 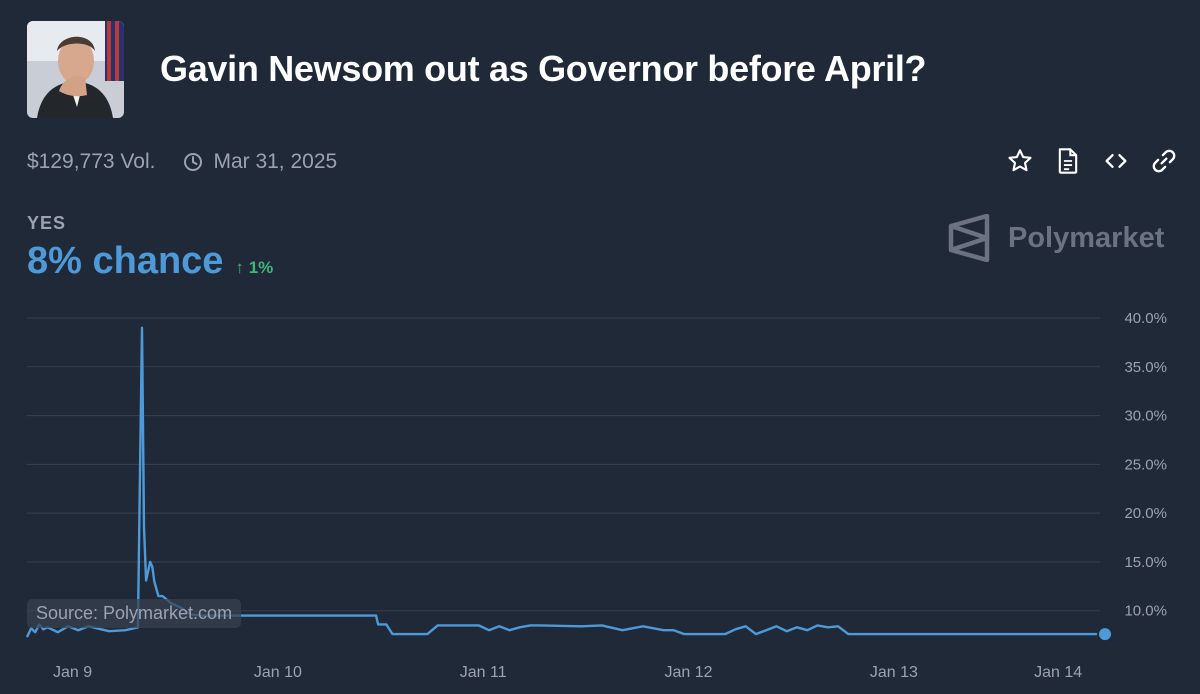 What do you see at coordinates (1105, 634) in the screenshot?
I see `current-value-dot` at bounding box center [1105, 634].